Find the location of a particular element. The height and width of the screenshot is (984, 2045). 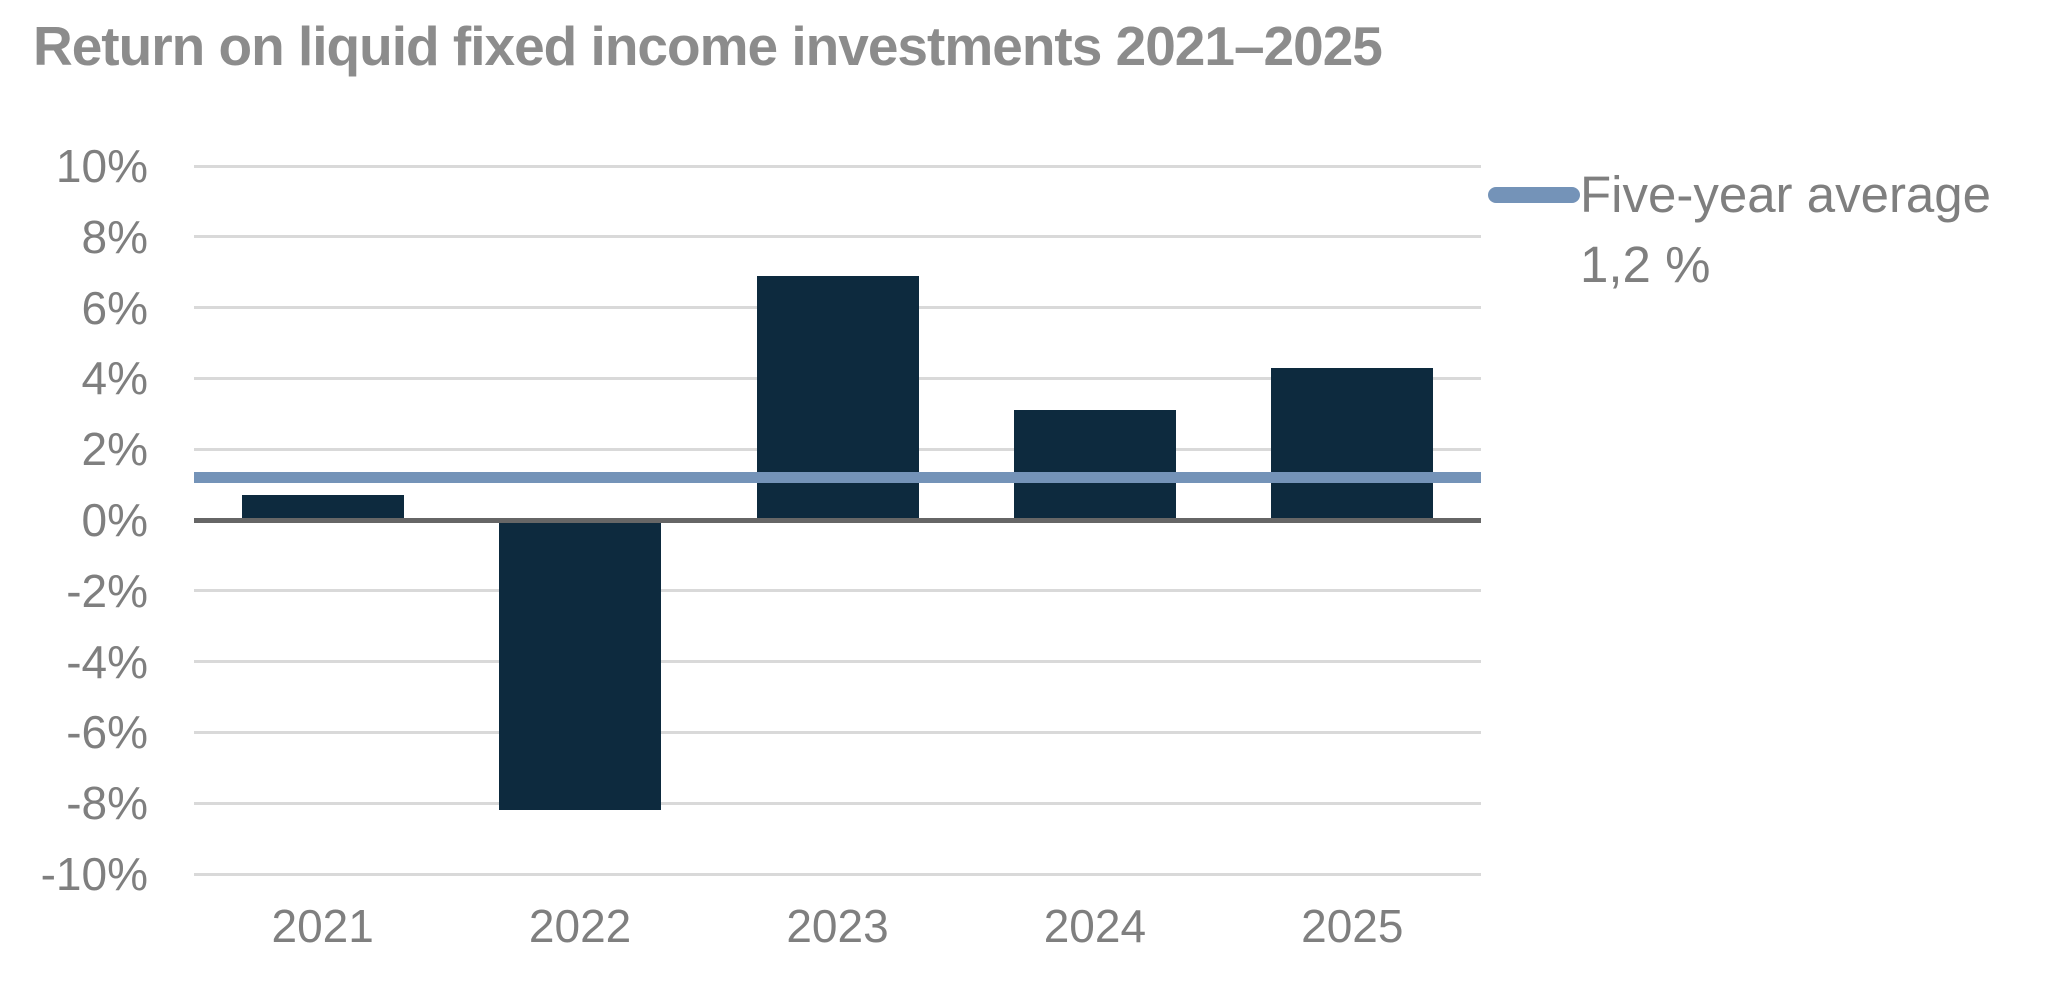

y-tick-label: -2% is located at coordinates (107, 590).